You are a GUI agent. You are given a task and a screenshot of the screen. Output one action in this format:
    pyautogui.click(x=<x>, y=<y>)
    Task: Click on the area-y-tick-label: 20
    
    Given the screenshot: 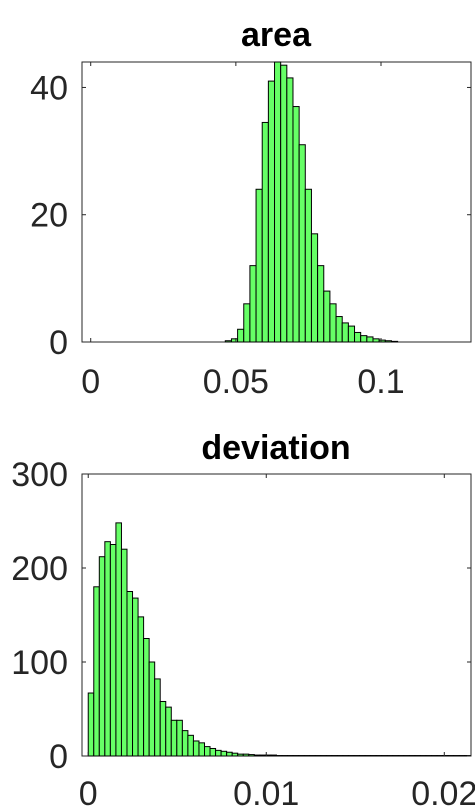 What is the action you would take?
    pyautogui.click(x=49, y=216)
    